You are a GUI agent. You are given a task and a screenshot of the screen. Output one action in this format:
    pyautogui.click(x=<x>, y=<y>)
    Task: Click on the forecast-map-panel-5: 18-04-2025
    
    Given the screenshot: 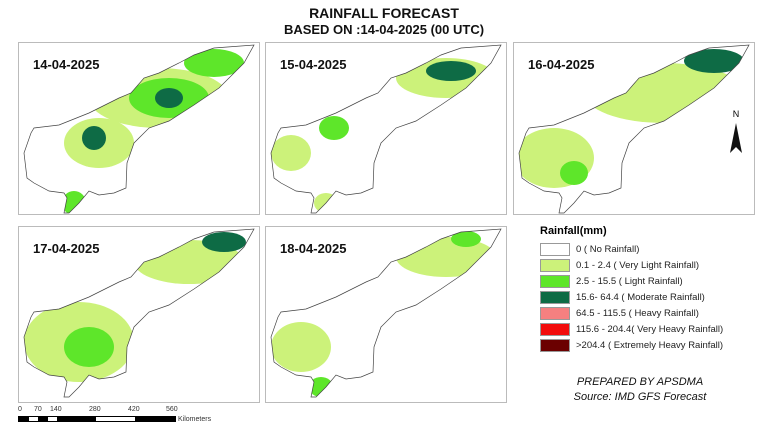 What is the action you would take?
    pyautogui.click(x=386, y=314)
    